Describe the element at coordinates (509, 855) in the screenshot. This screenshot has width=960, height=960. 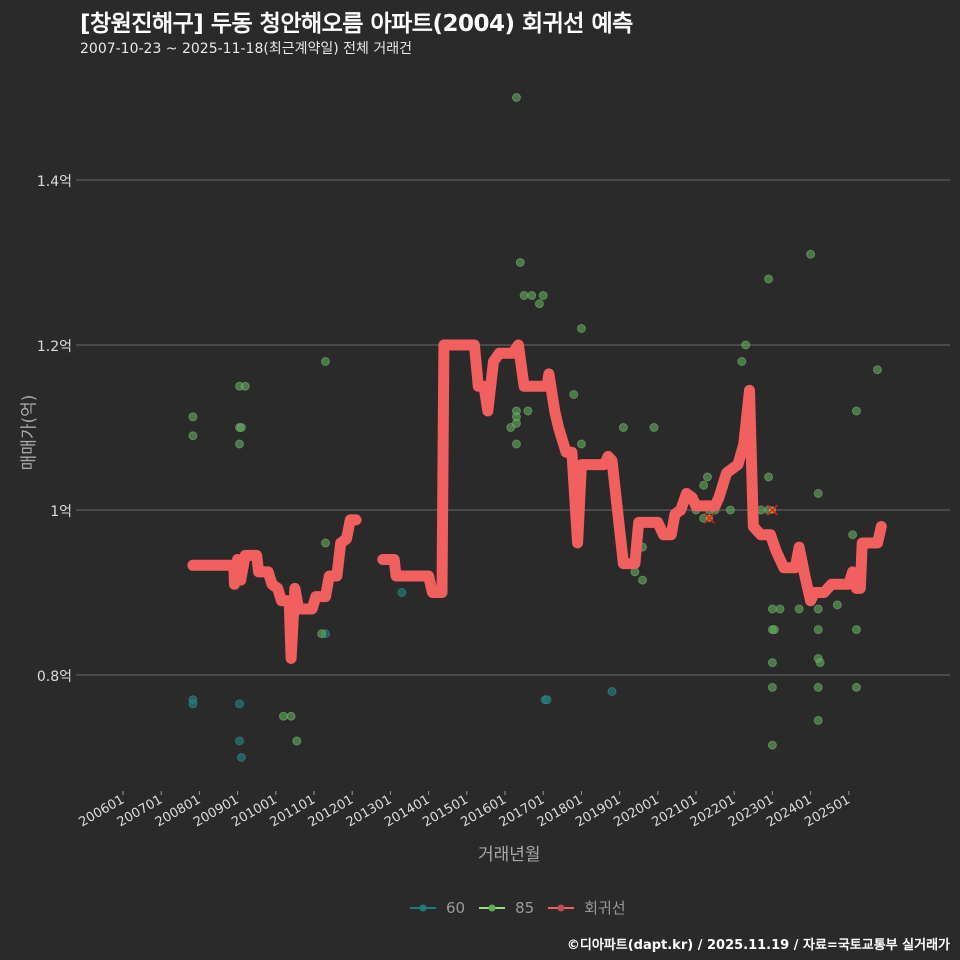
I see `x-axis-label: 거래년월` at that location.